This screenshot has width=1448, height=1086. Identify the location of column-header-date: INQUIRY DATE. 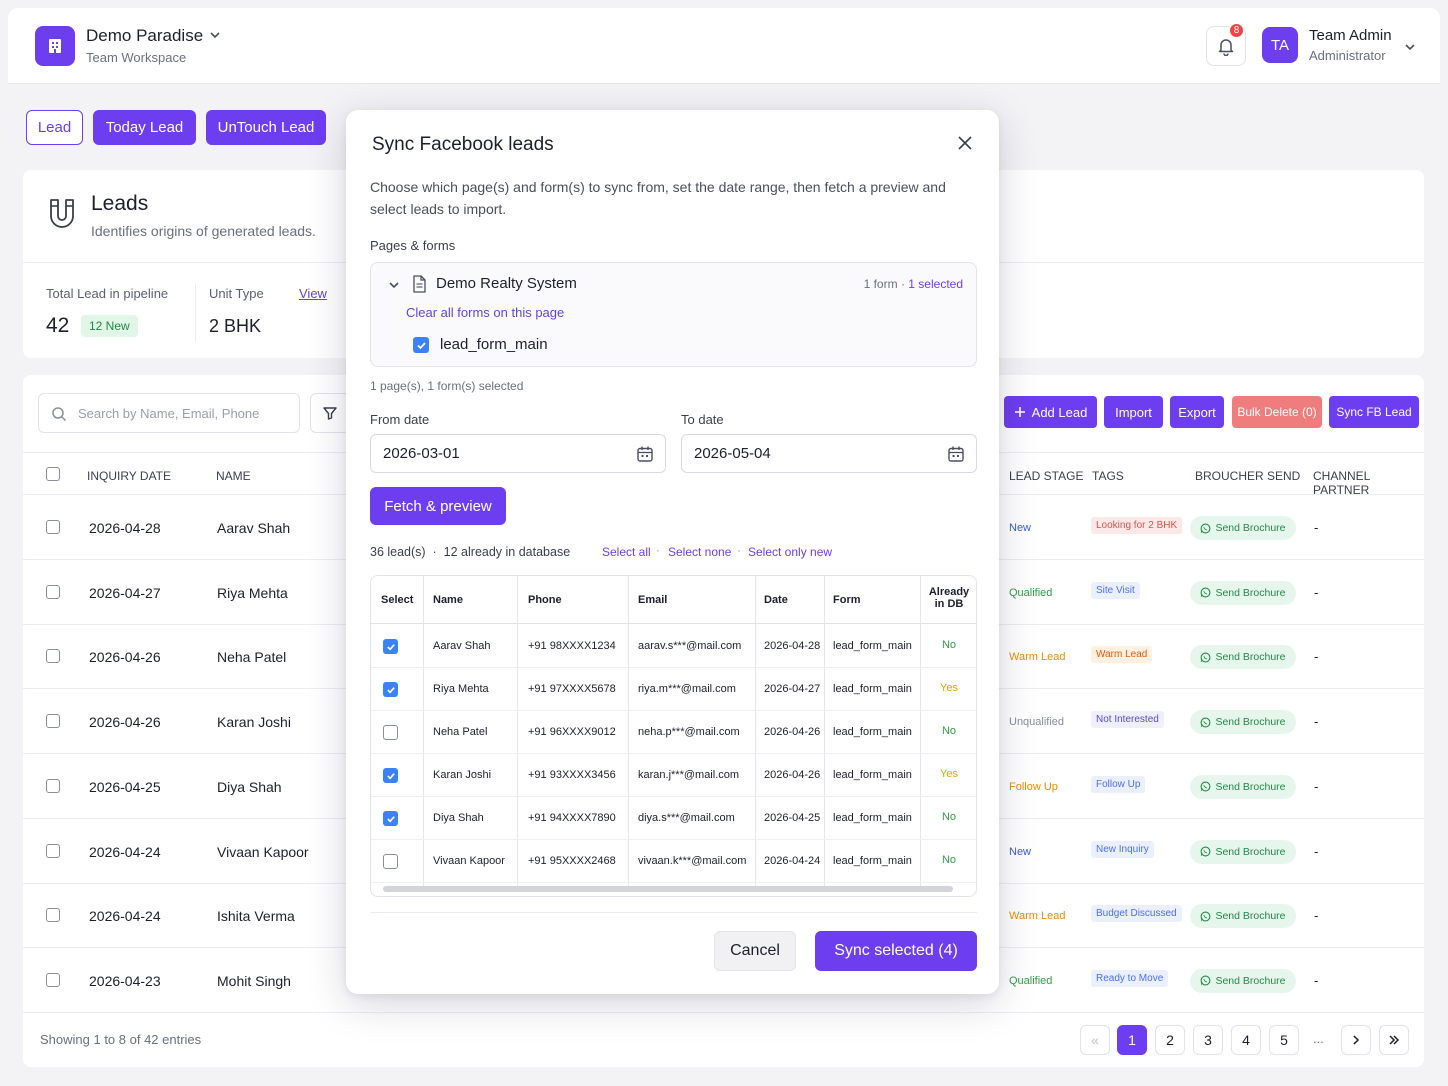
(129, 476).